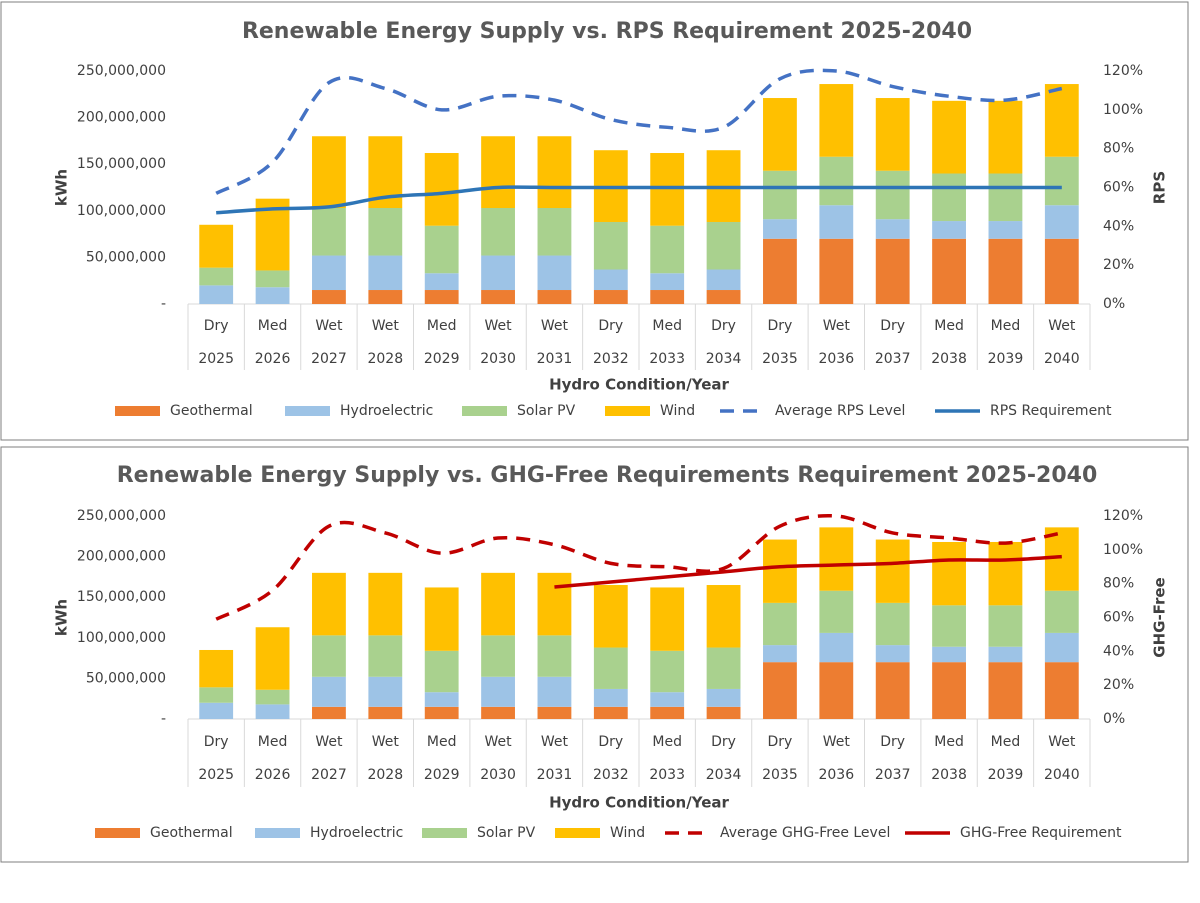 This screenshot has height=903, width=1200. What do you see at coordinates (1123, 71) in the screenshot?
I see `y2-tick-label: 120%` at bounding box center [1123, 71].